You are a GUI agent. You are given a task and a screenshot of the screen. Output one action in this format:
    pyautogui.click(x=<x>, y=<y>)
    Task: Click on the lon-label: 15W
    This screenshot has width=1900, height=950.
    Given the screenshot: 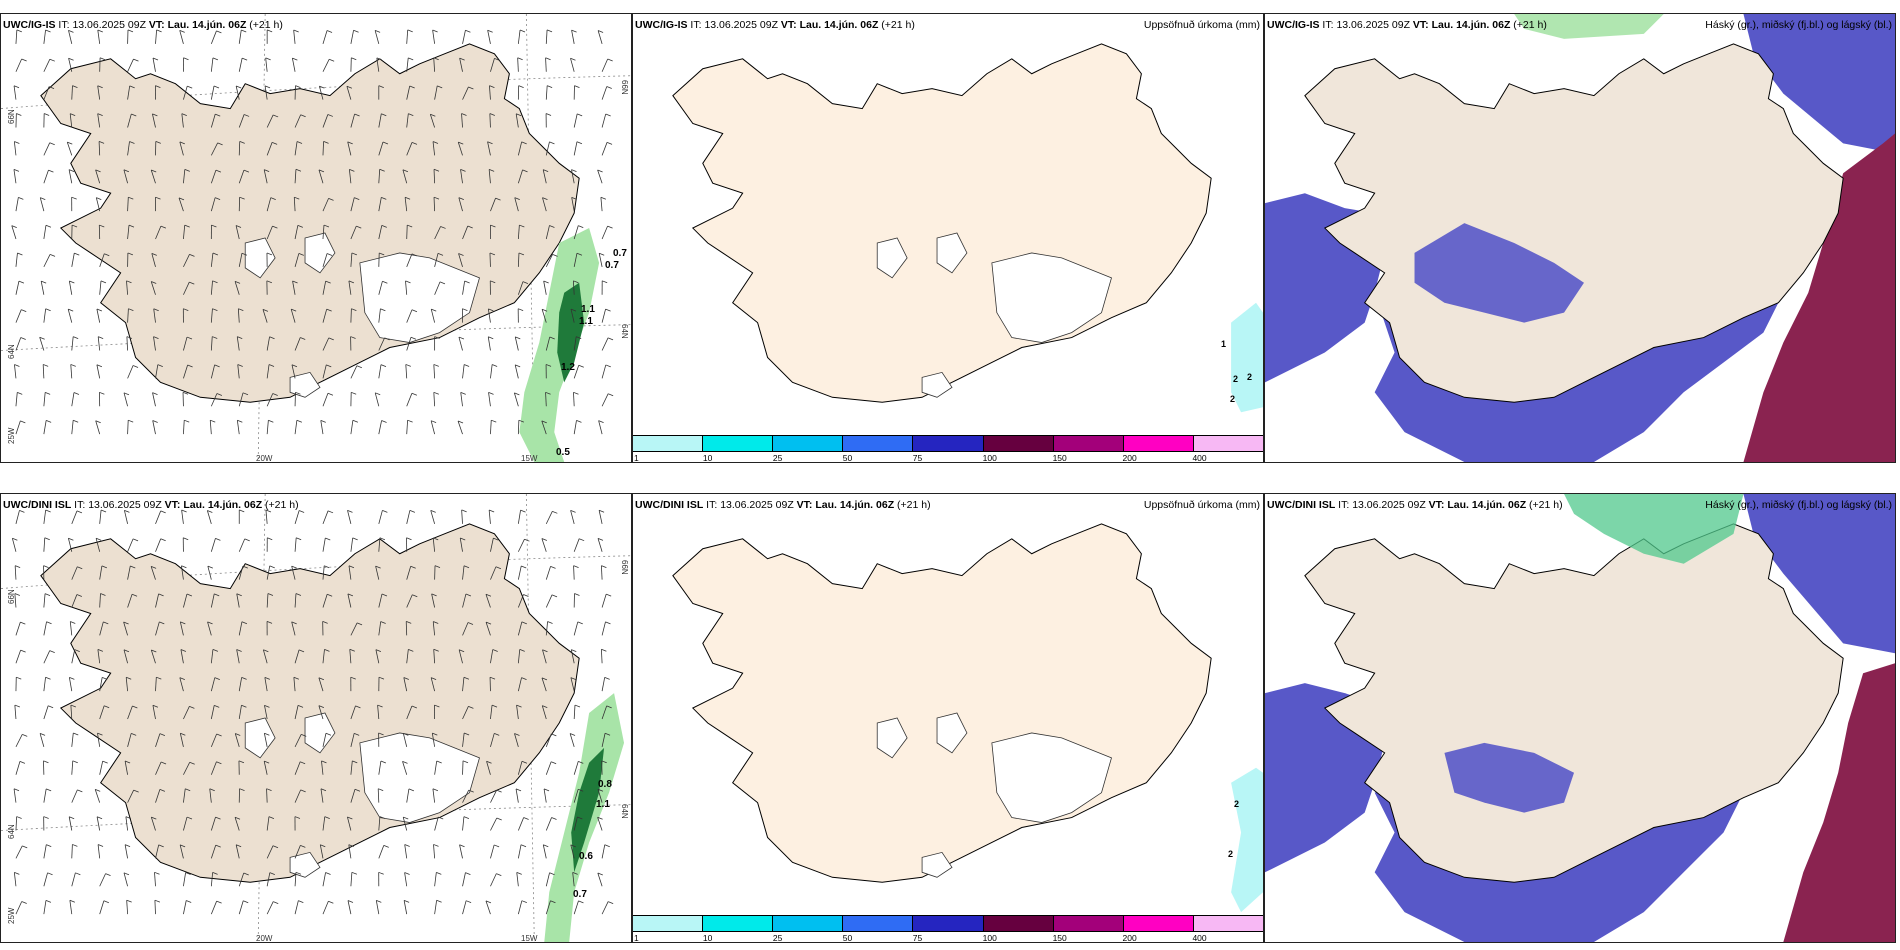 What is the action you would take?
    pyautogui.click(x=529, y=458)
    